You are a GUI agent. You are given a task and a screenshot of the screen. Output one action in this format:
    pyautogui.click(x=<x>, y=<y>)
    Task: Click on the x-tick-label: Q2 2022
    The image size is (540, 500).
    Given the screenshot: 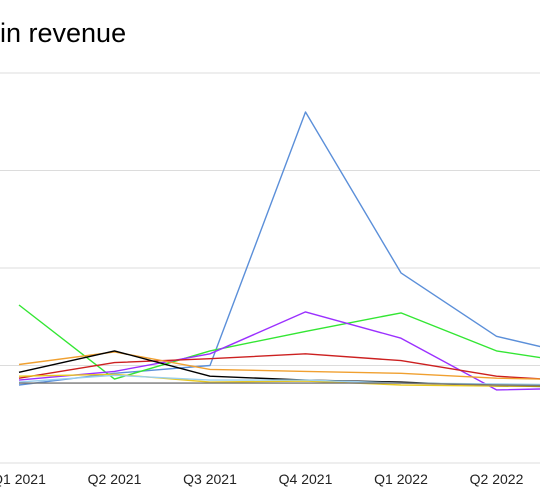 What is the action you would take?
    pyautogui.click(x=497, y=479)
    